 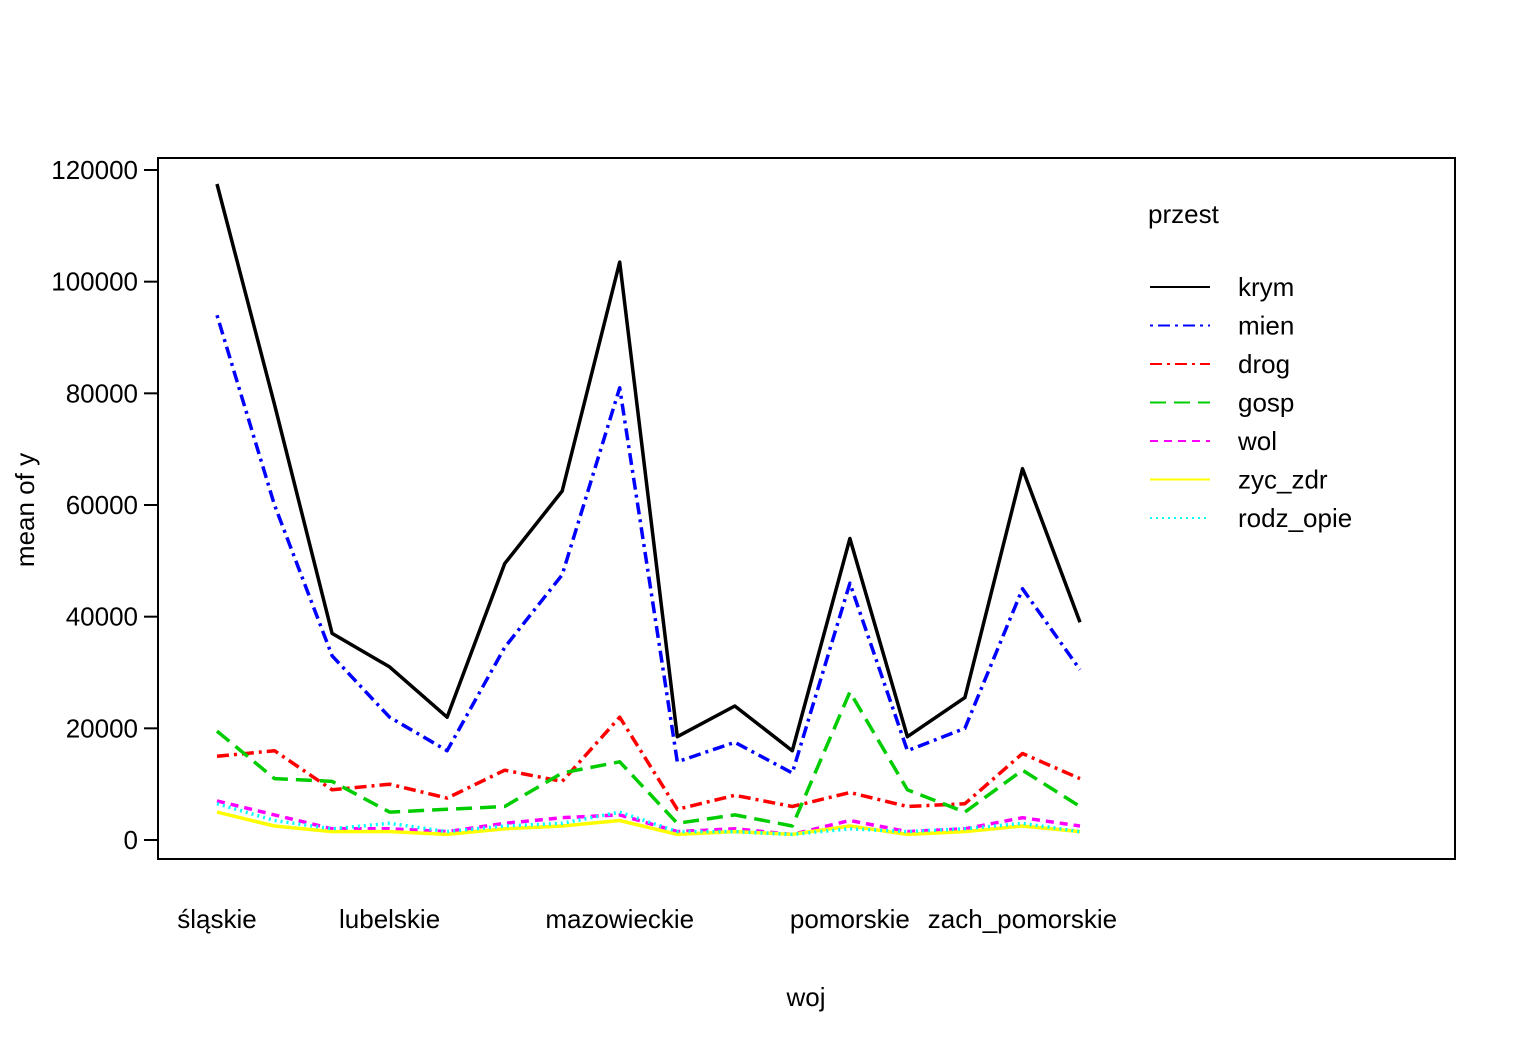 I want to click on series-line-gosp, so click(x=648, y=759).